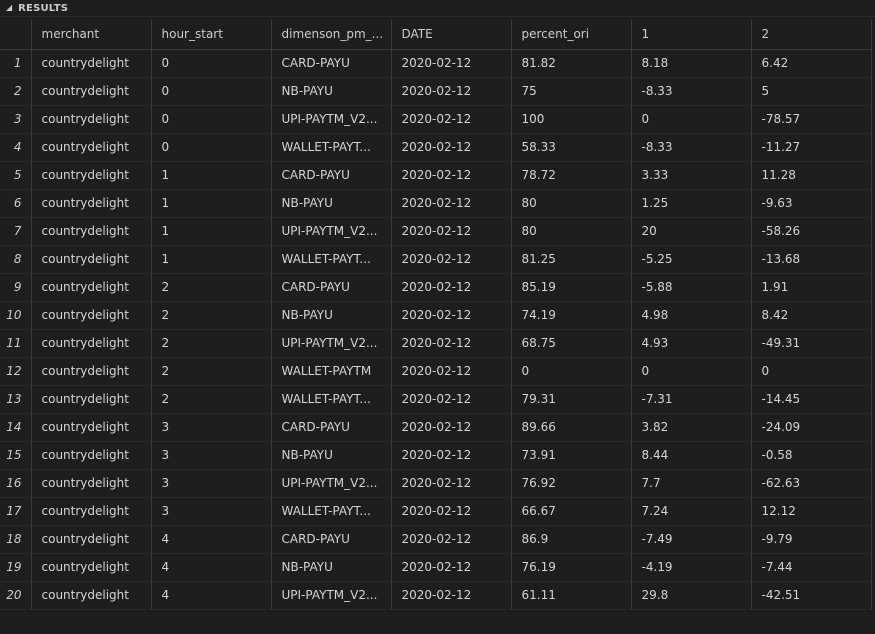  I want to click on cell-percent-ori: 81.25, so click(571, 259).